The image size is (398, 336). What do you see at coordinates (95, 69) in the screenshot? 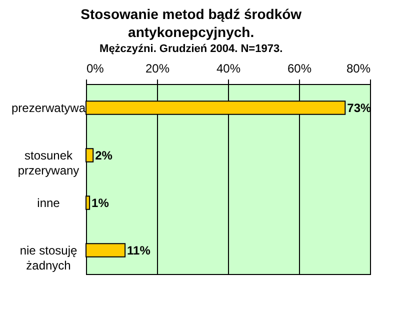
I see `x-tick-label: 0%` at bounding box center [95, 69].